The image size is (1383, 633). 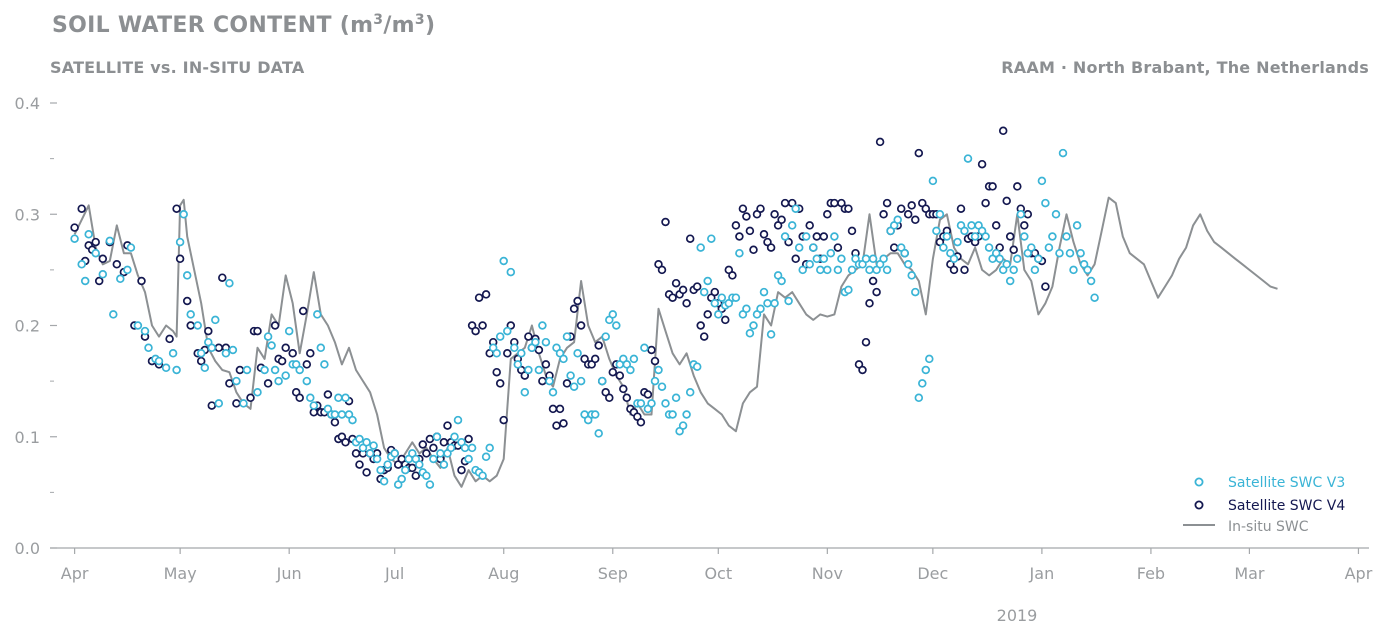 I want to click on y-tick-label: 0.3, so click(x=27, y=214).